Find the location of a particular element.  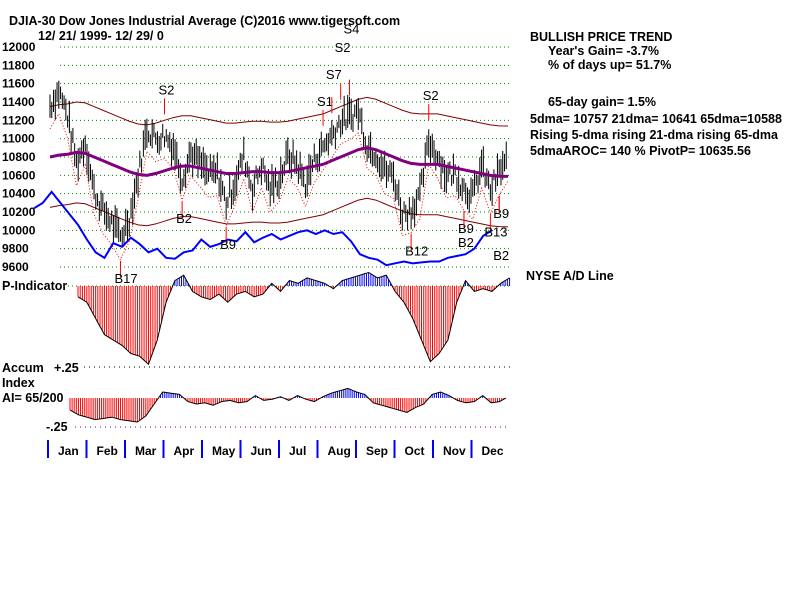

month-label-feb: Feb is located at coordinates (107, 451).